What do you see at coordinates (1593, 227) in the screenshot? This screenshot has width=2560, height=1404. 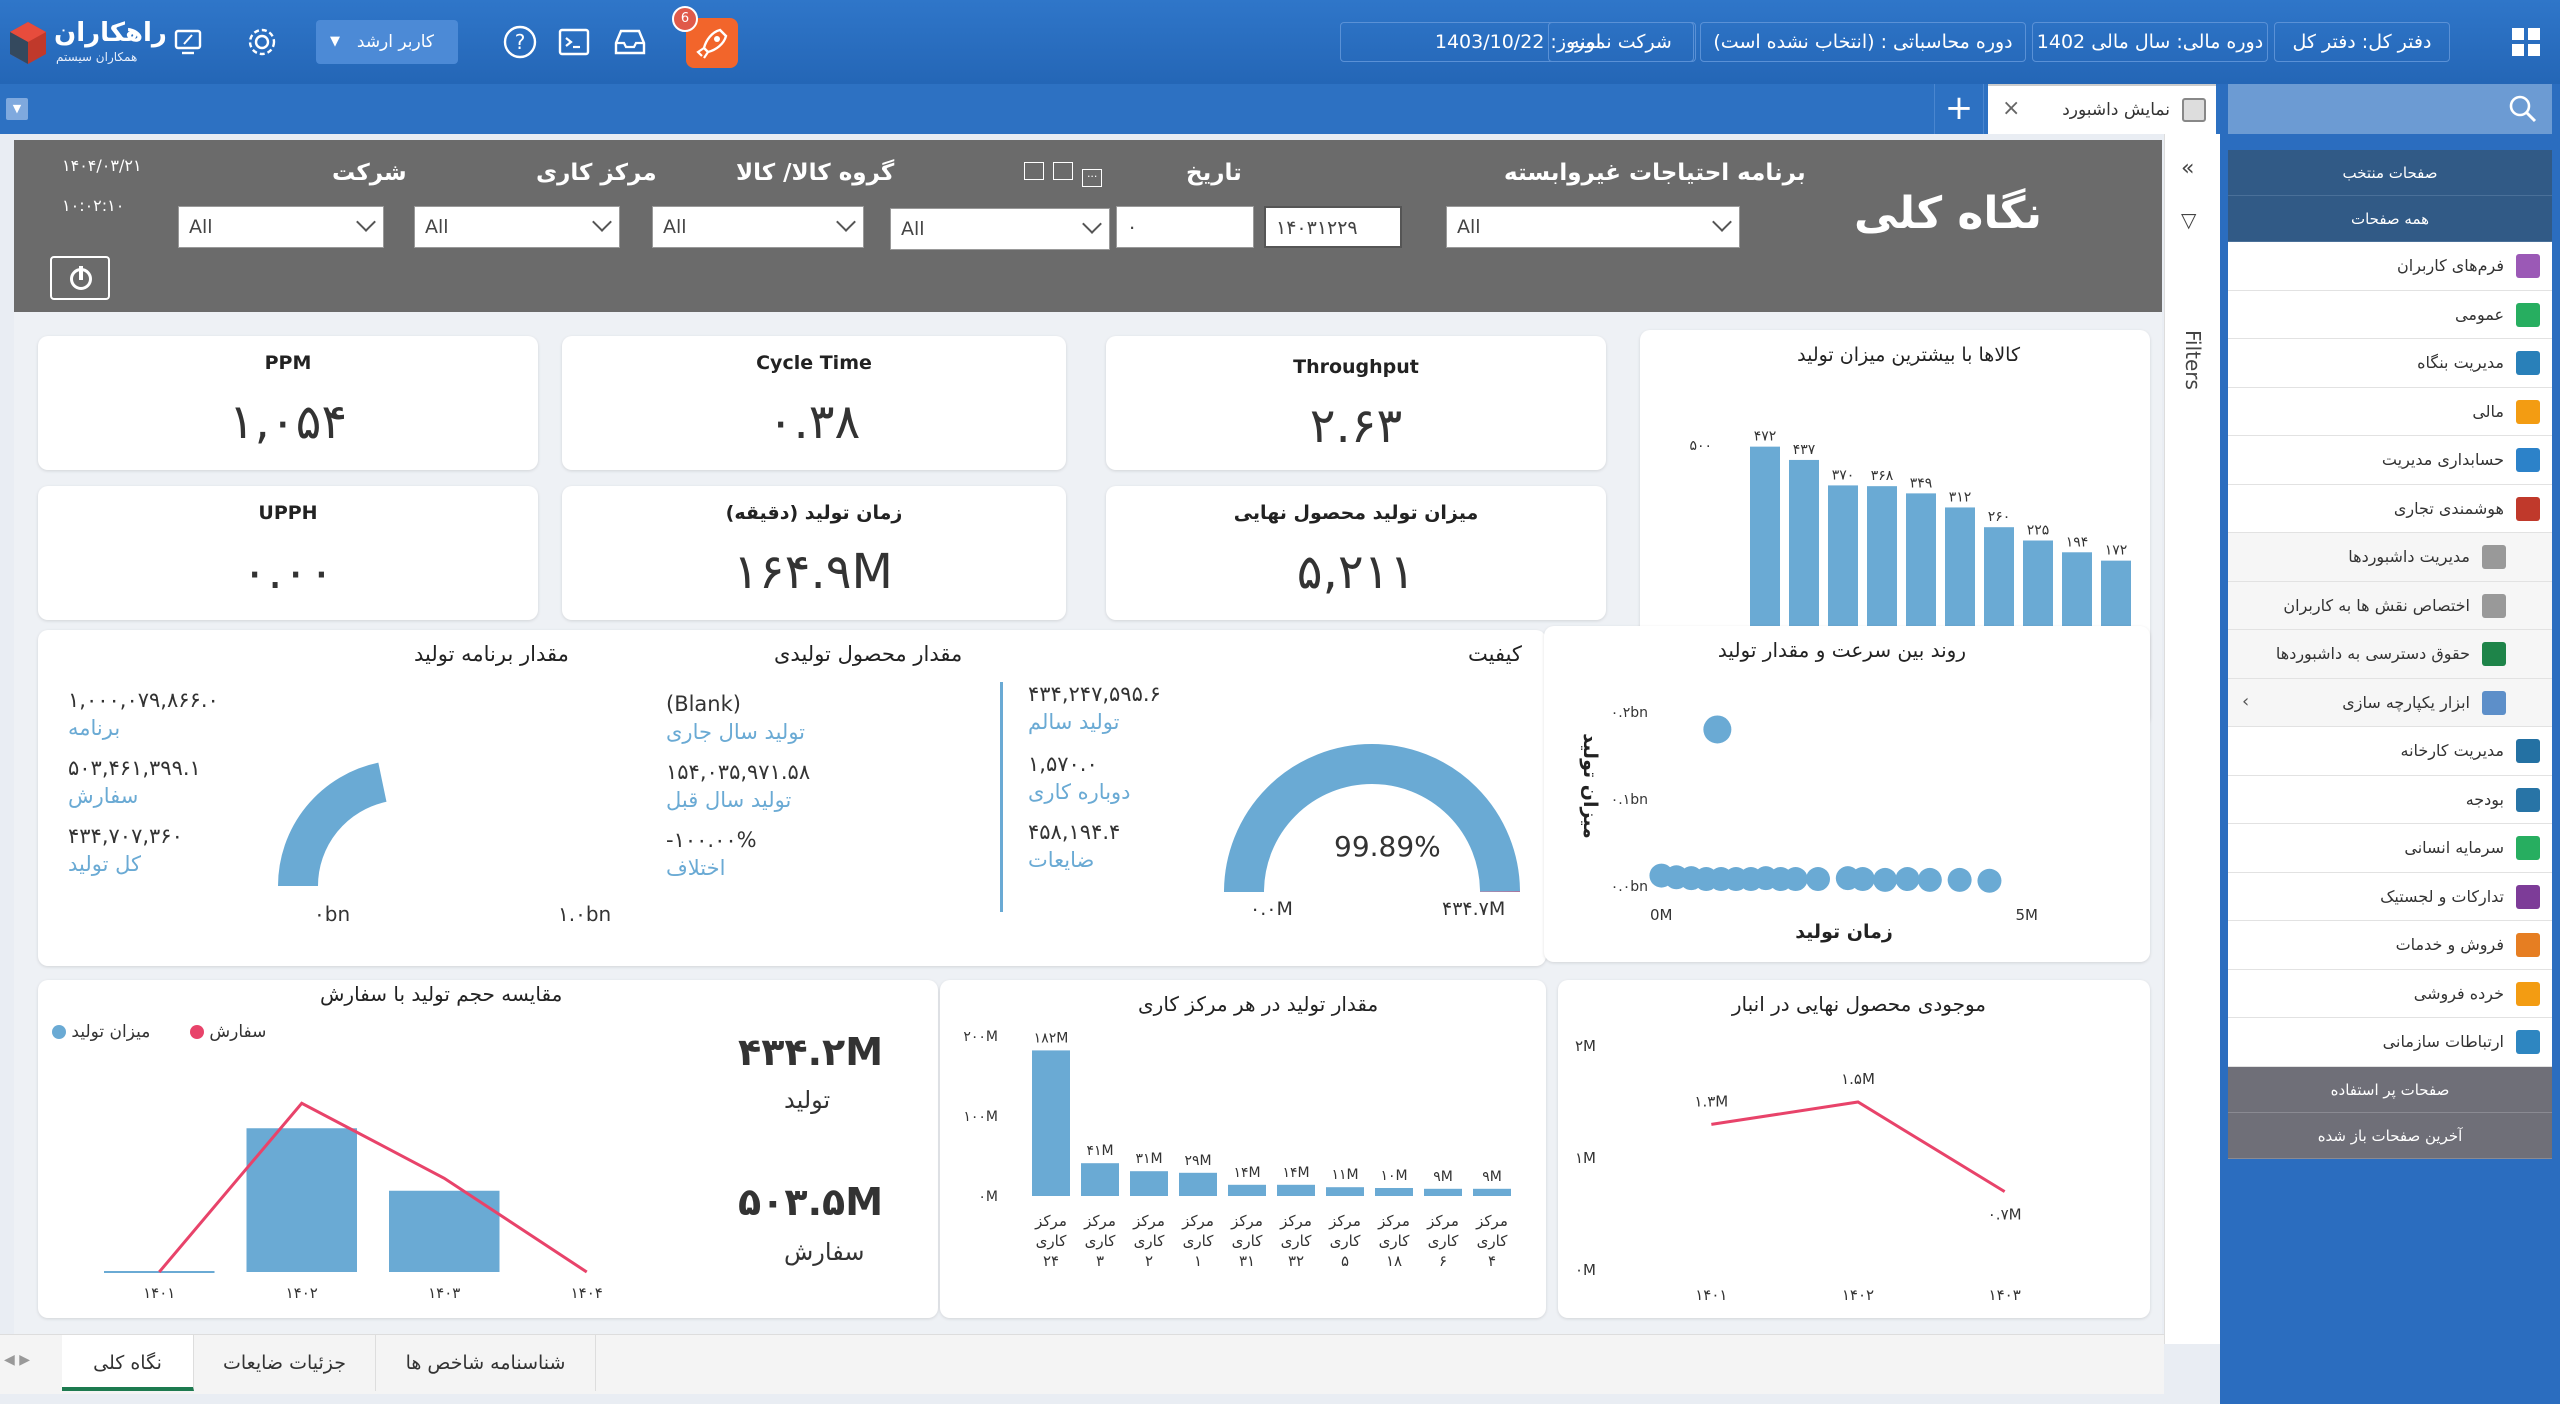 I see `filter-program-select: All` at bounding box center [1593, 227].